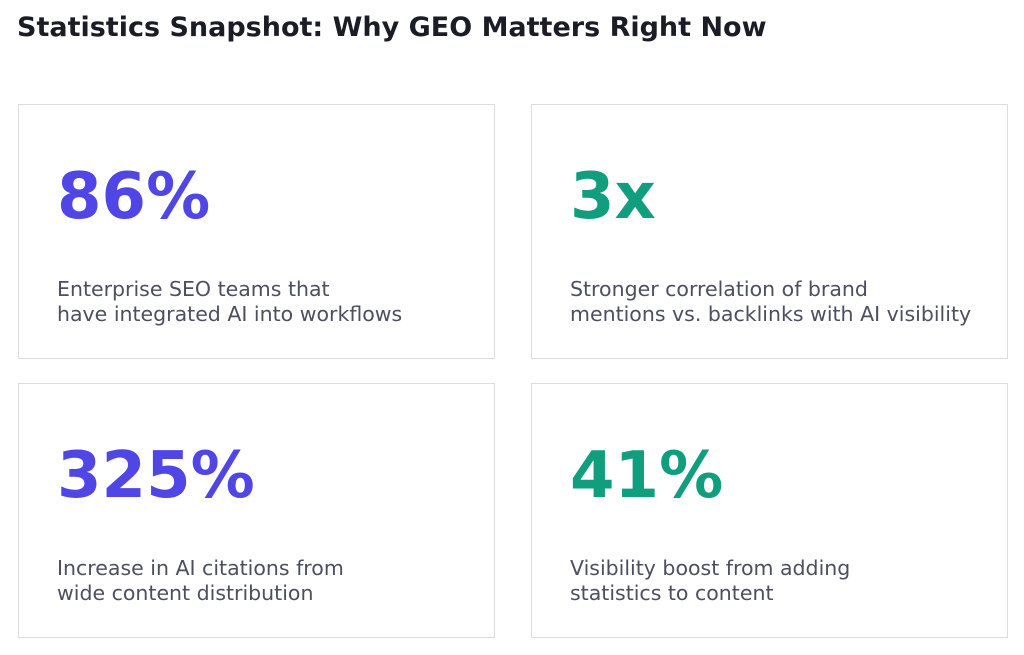 The height and width of the screenshot is (655, 1024). I want to click on stat-value: 3x, so click(613, 197).